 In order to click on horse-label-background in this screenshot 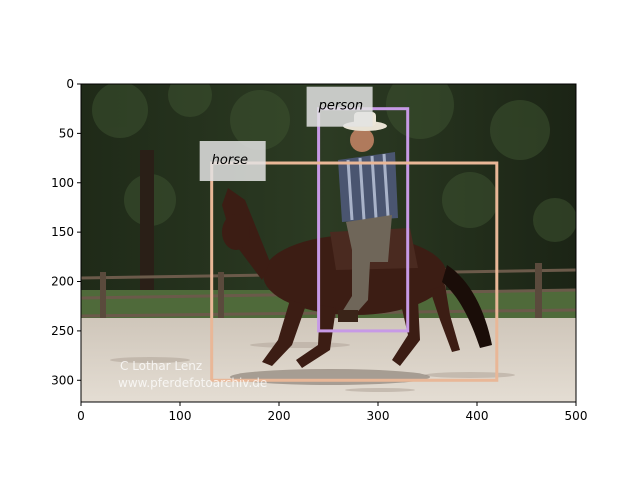, I will do `click(232, 161)`.